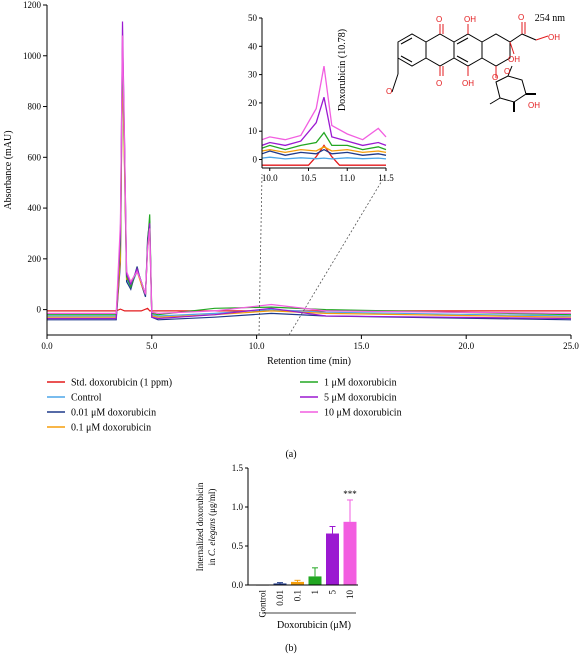 This screenshot has height=654, width=582. Describe the element at coordinates (253, 18) in the screenshot. I see `inset-y-tick-label: 50` at that location.